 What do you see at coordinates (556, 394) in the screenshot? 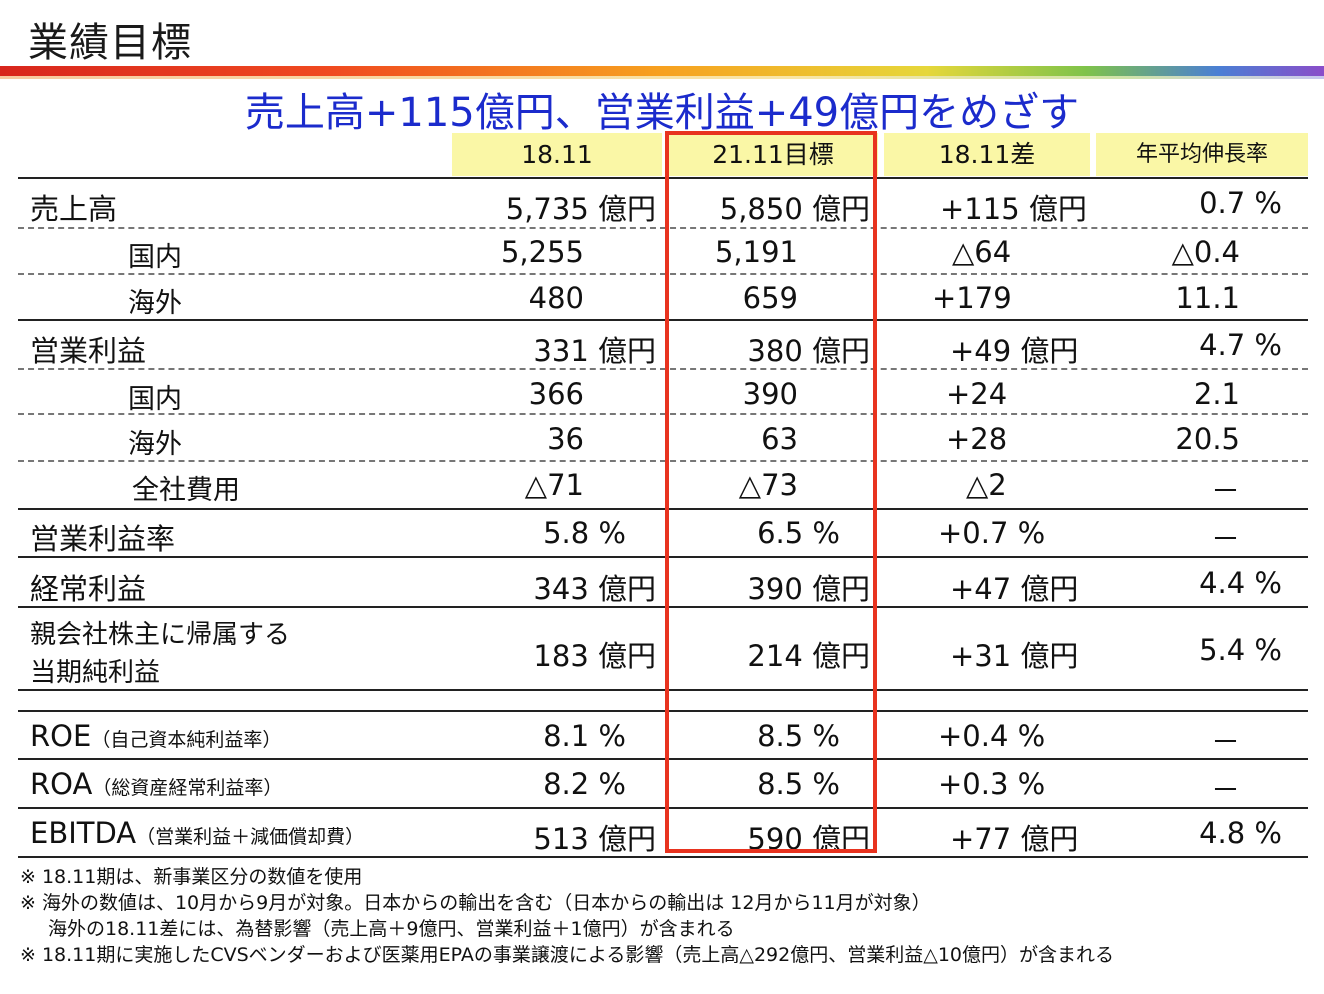
I see `cell-op-domestic-1811: 366` at bounding box center [556, 394].